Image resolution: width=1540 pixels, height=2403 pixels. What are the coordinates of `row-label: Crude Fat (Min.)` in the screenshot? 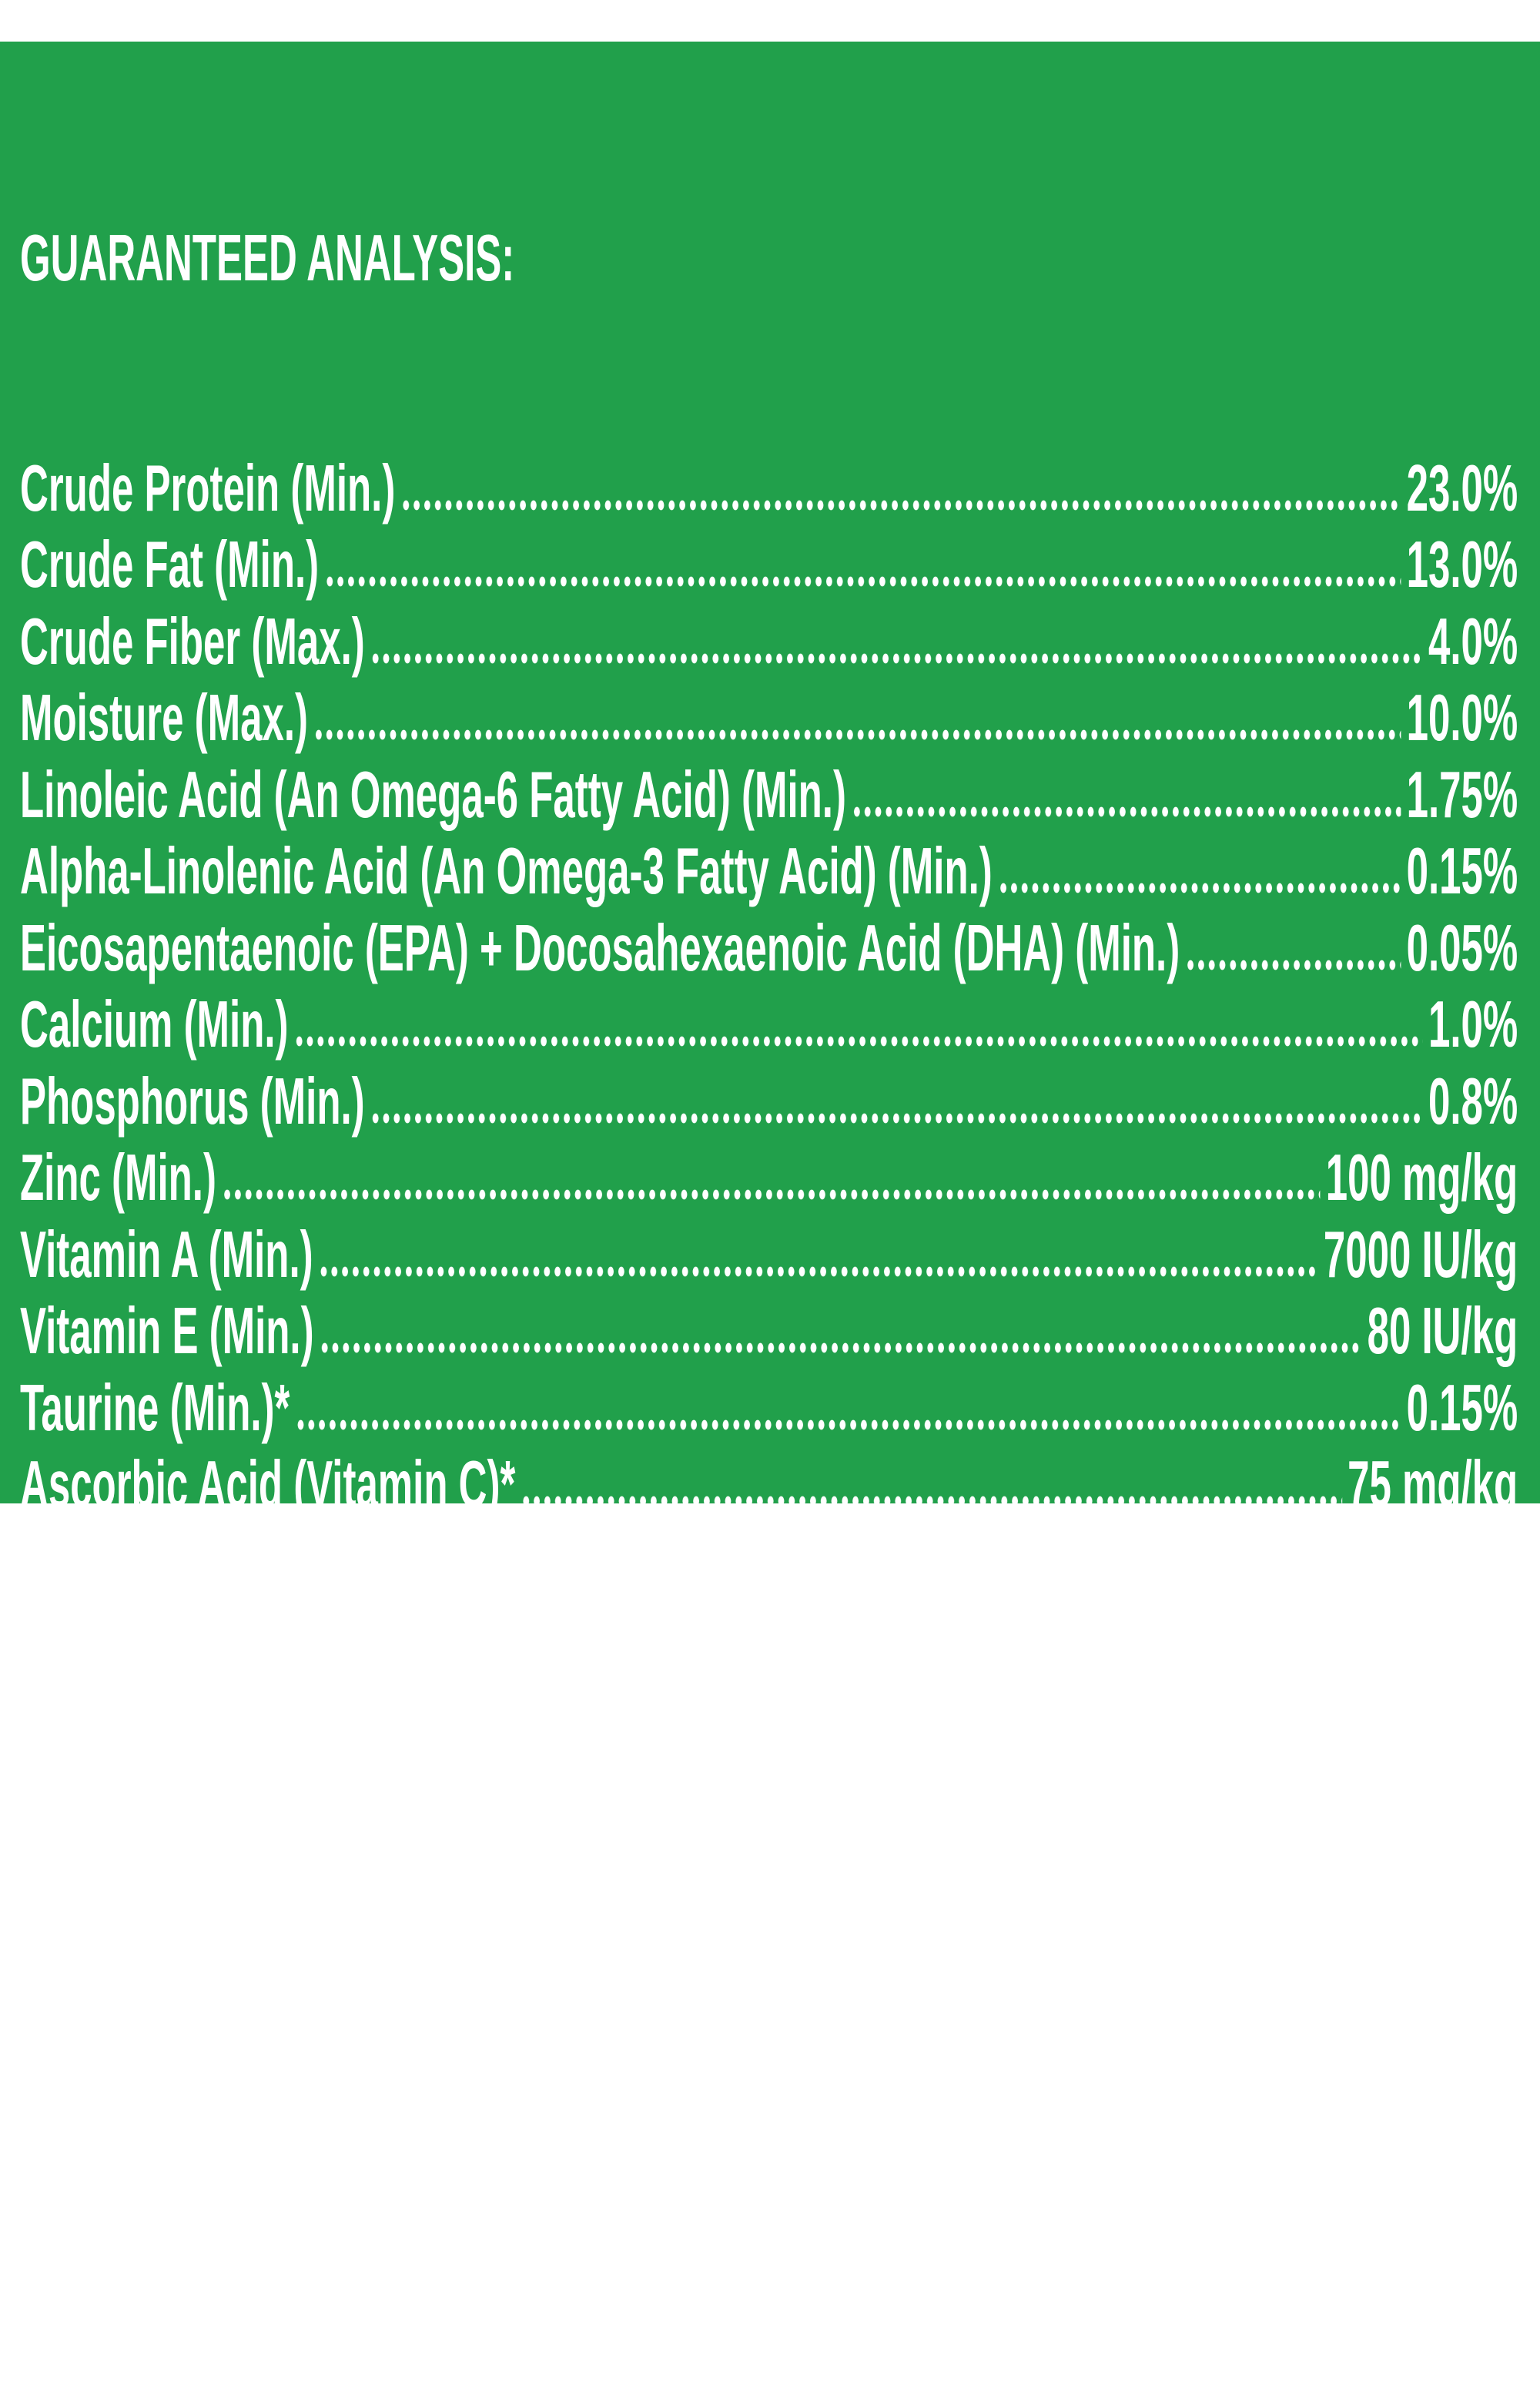 It's located at (170, 565).